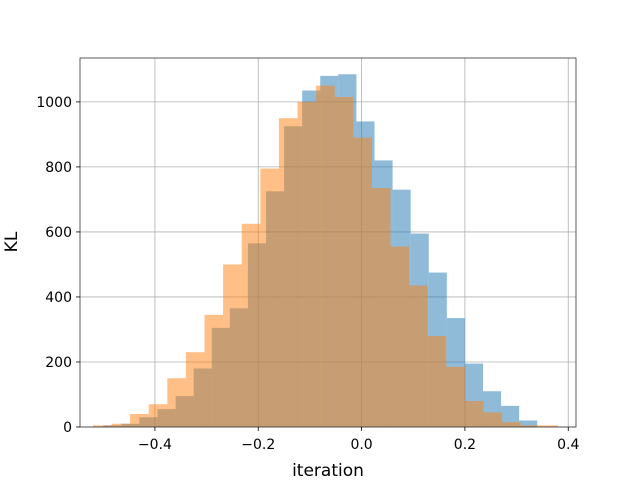 This screenshot has height=480, width=640. Describe the element at coordinates (328, 470) in the screenshot. I see `x-axis-label: iteration` at that location.